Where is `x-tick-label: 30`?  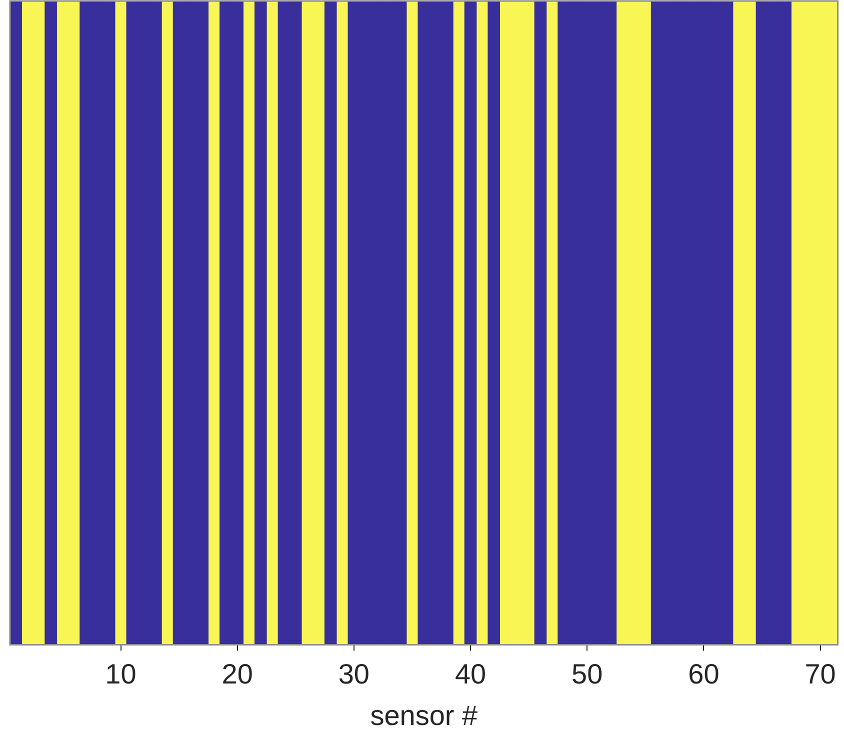 x-tick-label: 30 is located at coordinates (354, 674).